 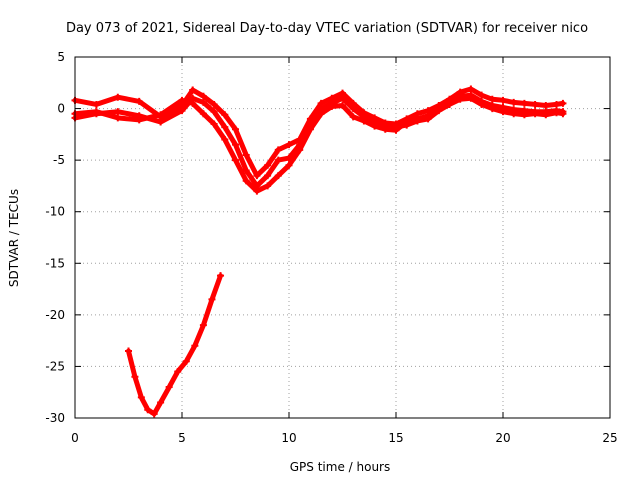 I want to click on x-tick-label: 15, so click(x=395, y=438).